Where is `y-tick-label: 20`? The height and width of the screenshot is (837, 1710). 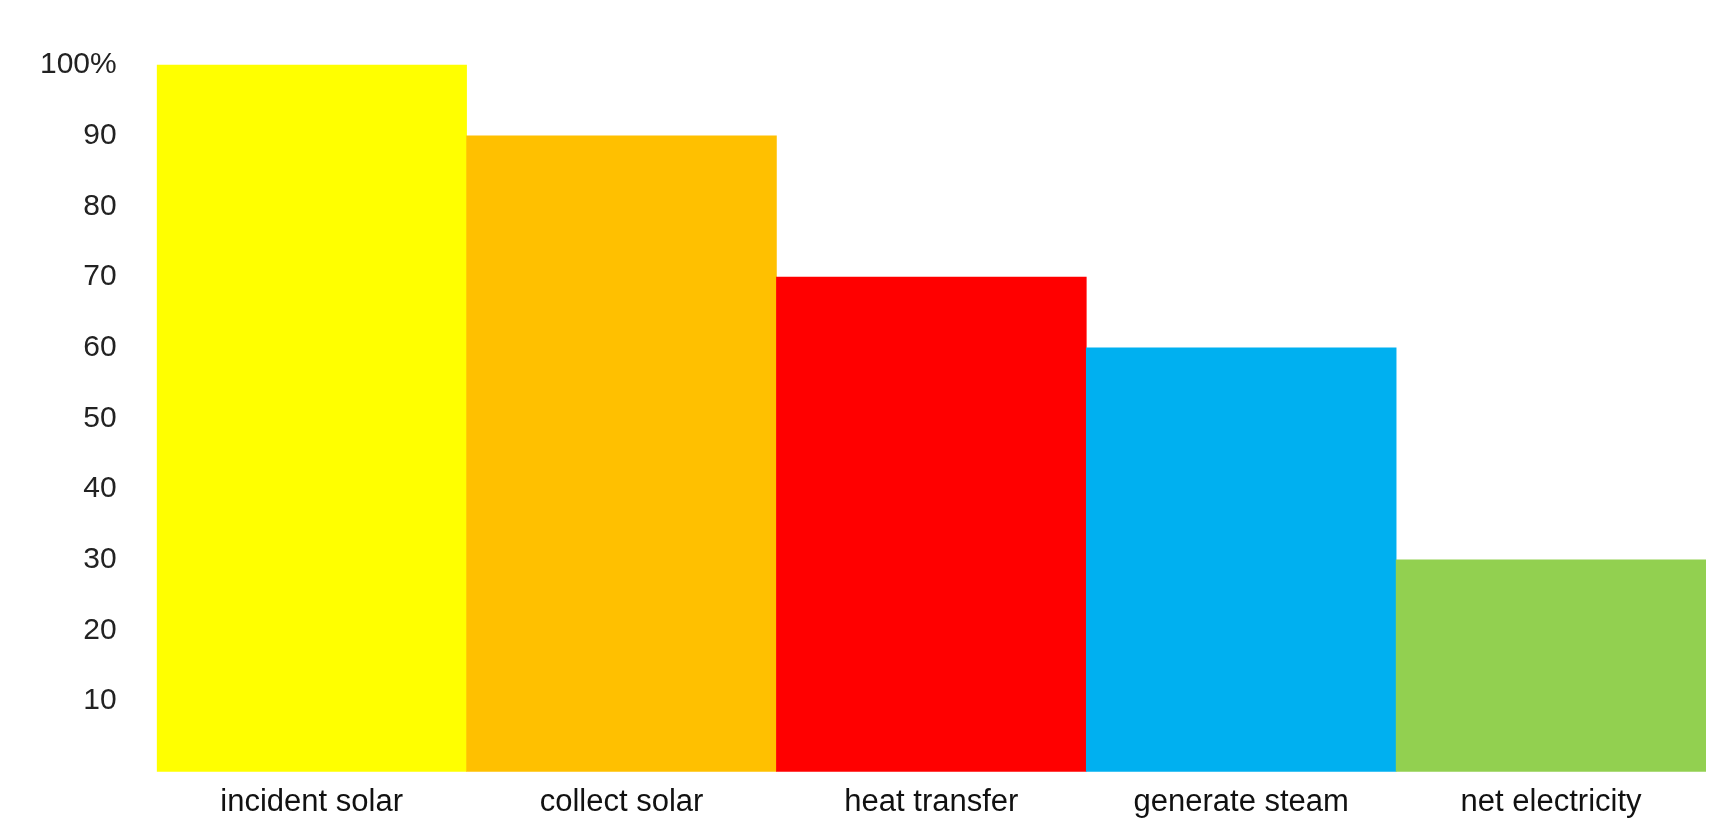
y-tick-label: 20 is located at coordinates (100, 628).